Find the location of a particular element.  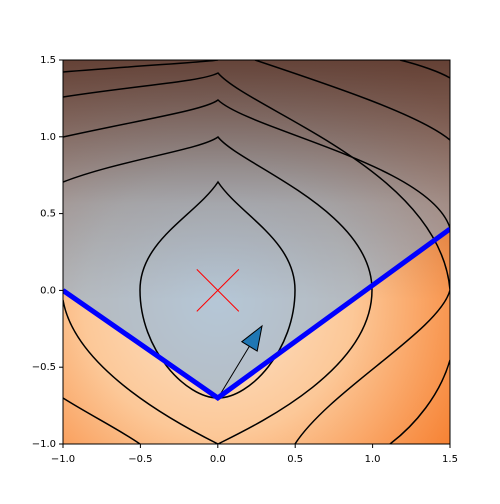

x-tick-label: −0.5 is located at coordinates (140, 459).